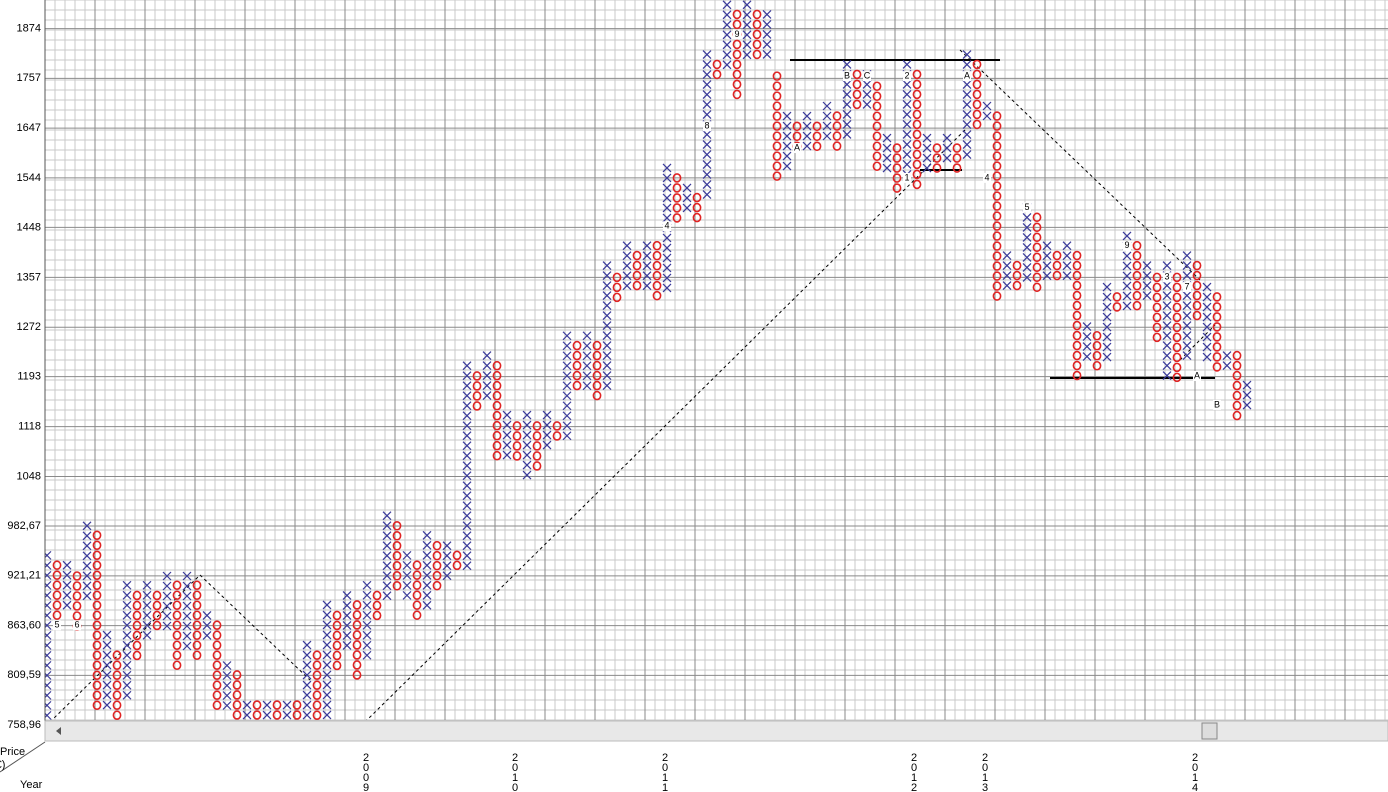 This screenshot has height=792, width=1388. What do you see at coordinates (967, 76) in the screenshot?
I see `month-marker: A` at bounding box center [967, 76].